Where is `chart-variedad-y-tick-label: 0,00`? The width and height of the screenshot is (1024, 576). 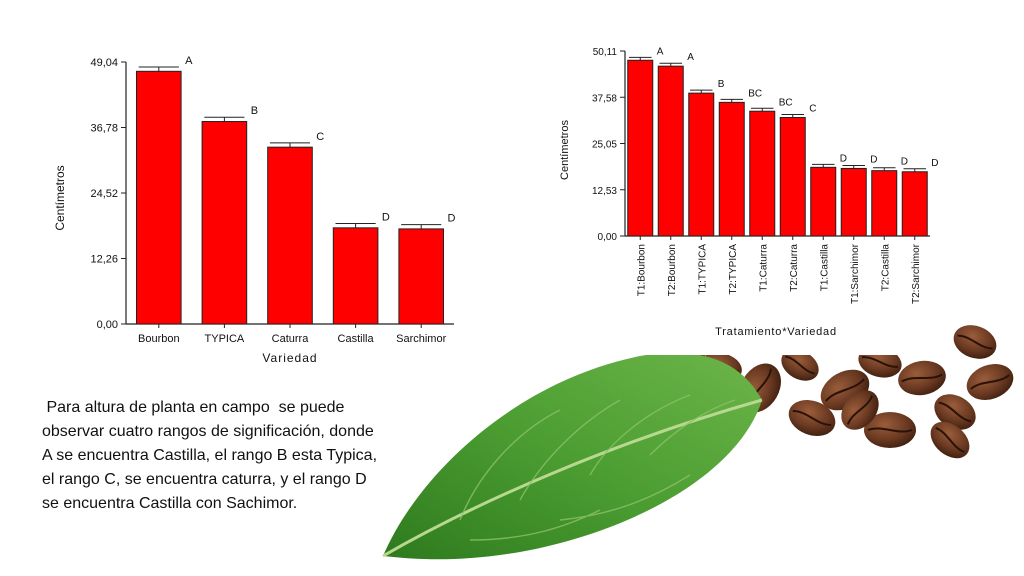
chart-variedad-y-tick-label: 0,00 is located at coordinates (107, 325).